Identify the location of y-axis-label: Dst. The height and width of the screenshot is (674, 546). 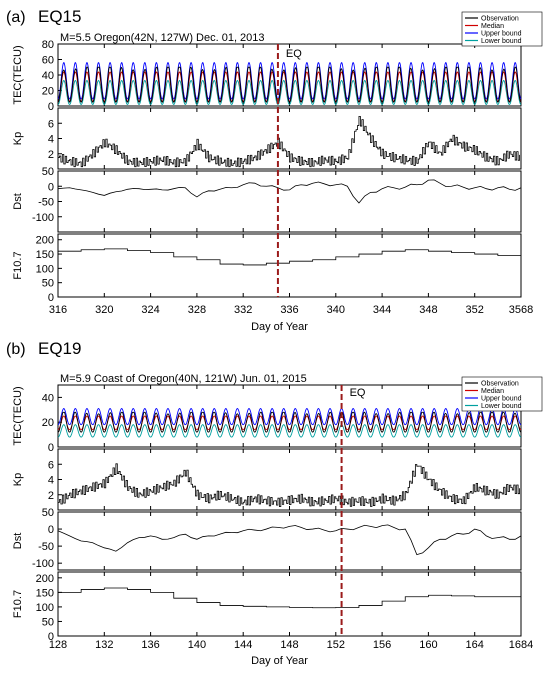
(18, 201).